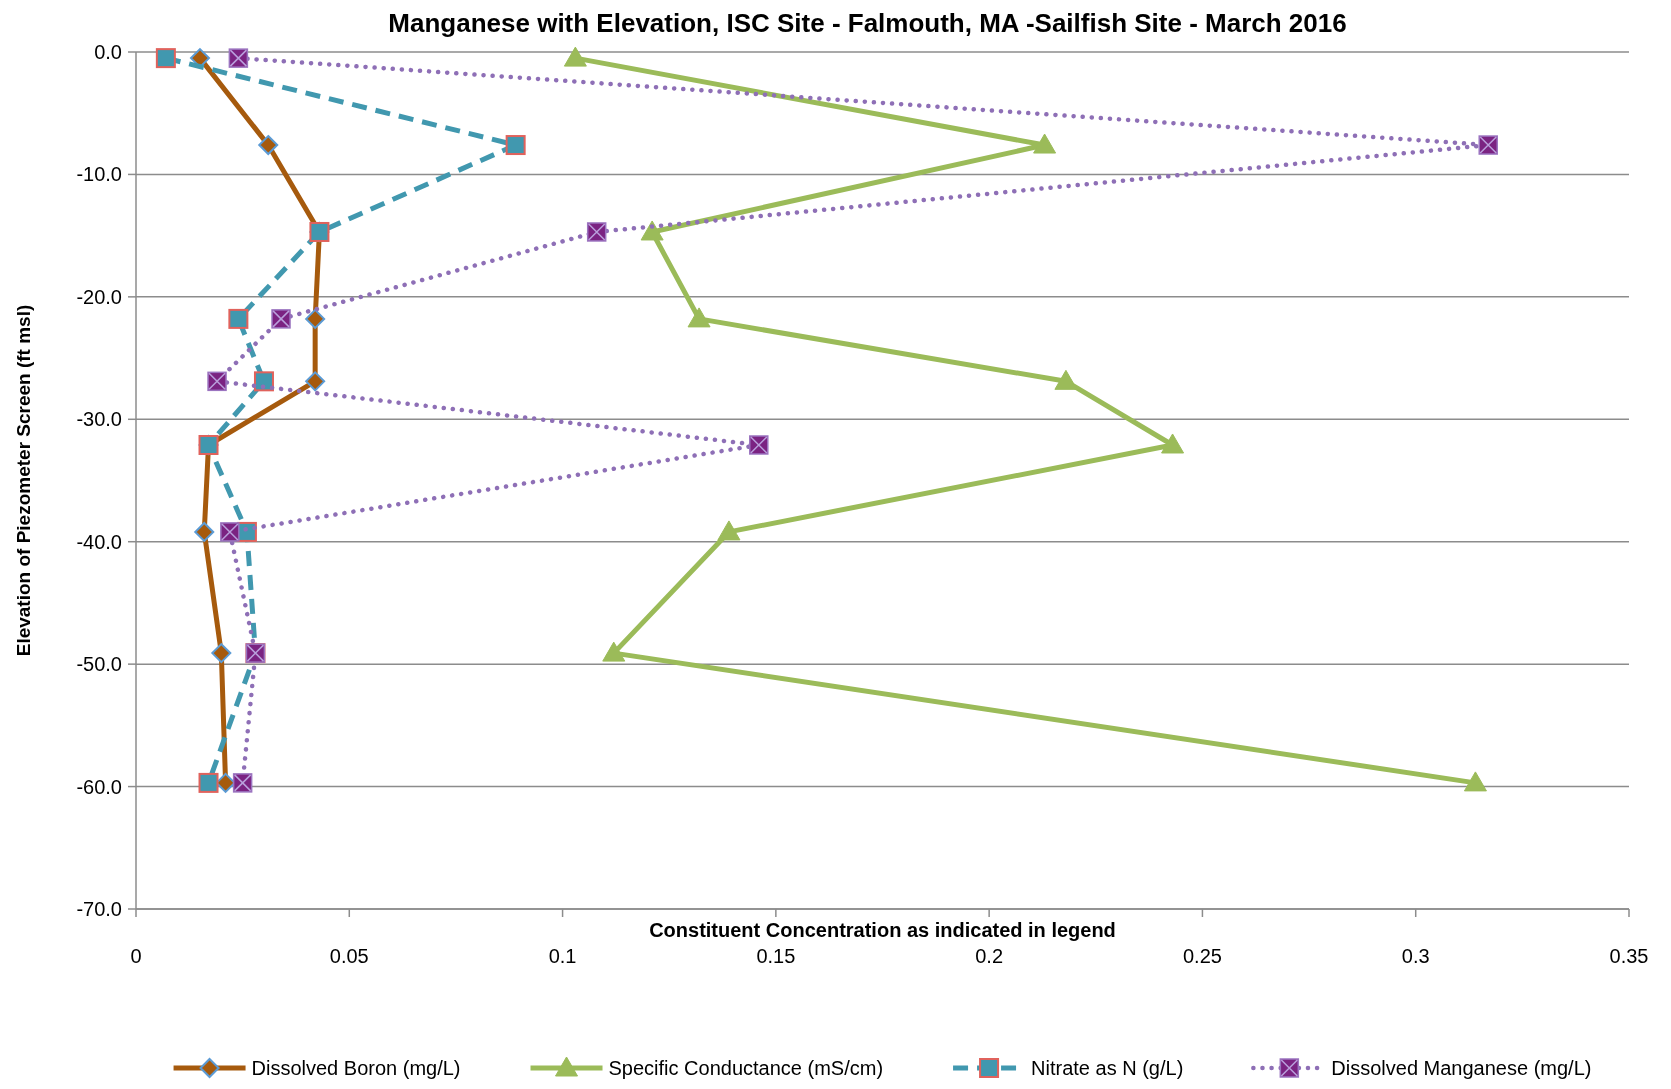  What do you see at coordinates (1415, 956) in the screenshot?
I see `x-tick-label: 0.3` at bounding box center [1415, 956].